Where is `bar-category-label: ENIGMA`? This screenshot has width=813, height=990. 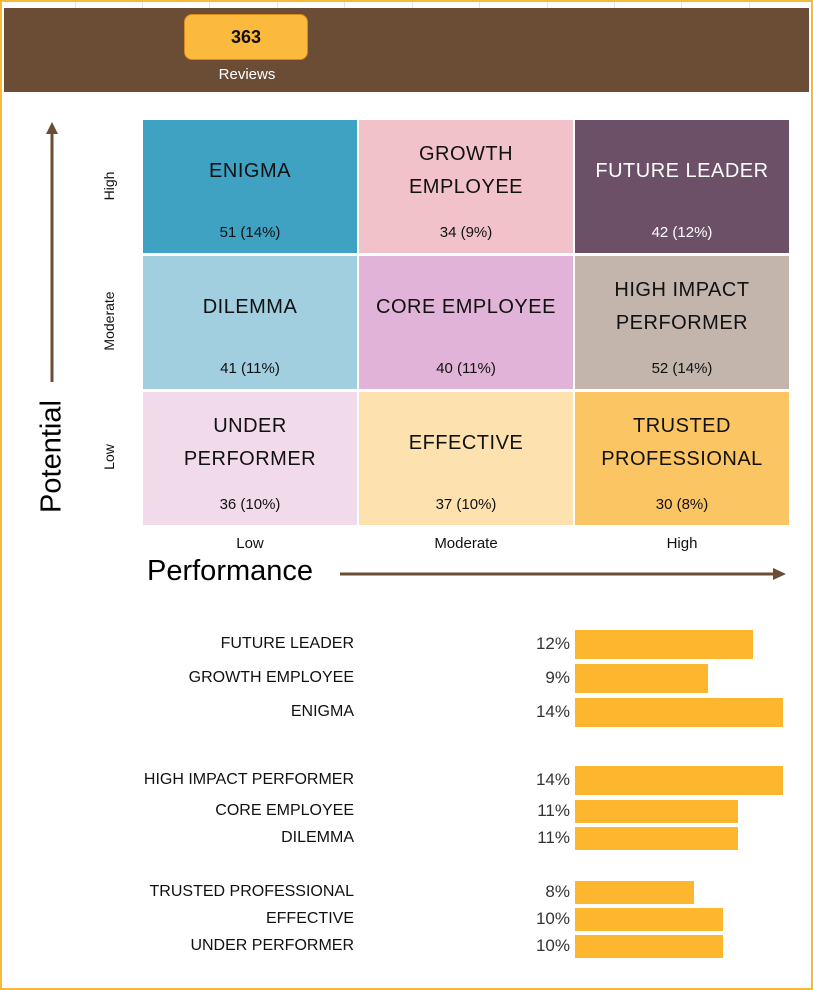 bar-category-label: ENIGMA is located at coordinates (322, 711).